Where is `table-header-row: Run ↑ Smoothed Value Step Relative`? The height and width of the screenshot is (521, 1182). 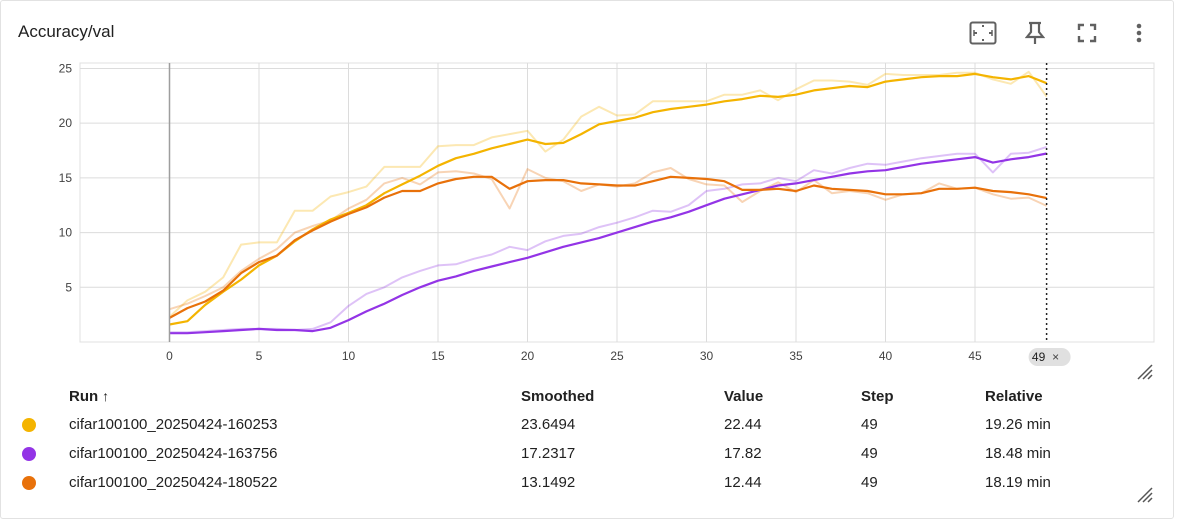
table-header-row: Run ↑ Smoothed Value Step Relative is located at coordinates (576, 396).